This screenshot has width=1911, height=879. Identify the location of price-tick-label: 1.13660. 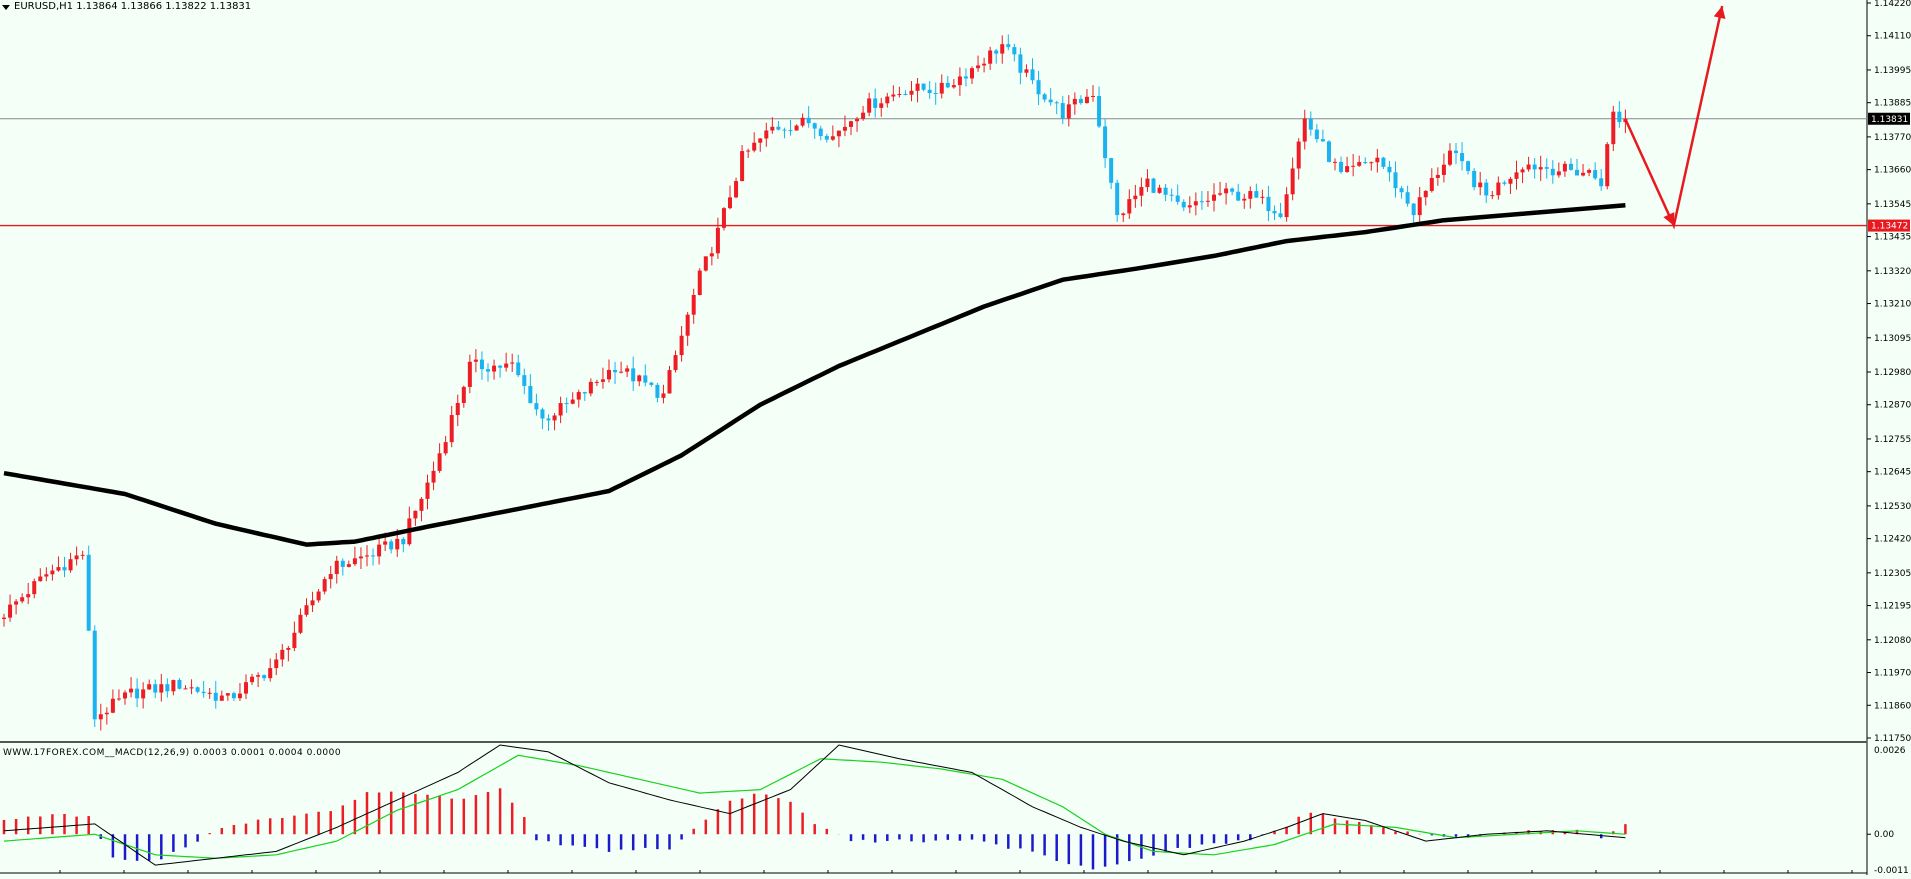
(1892, 171).